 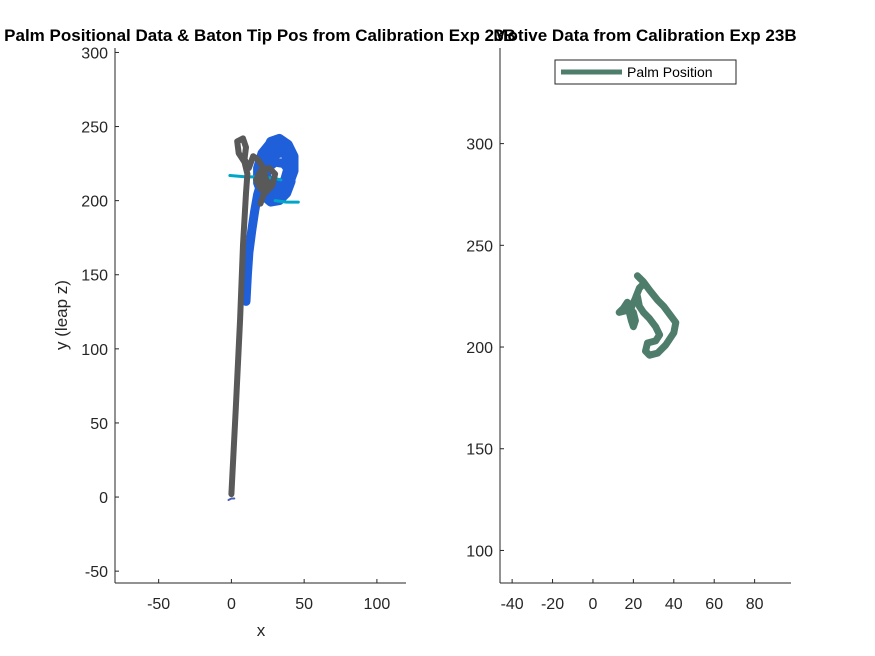 I want to click on left-y-tick-label: 250, so click(x=94, y=128).